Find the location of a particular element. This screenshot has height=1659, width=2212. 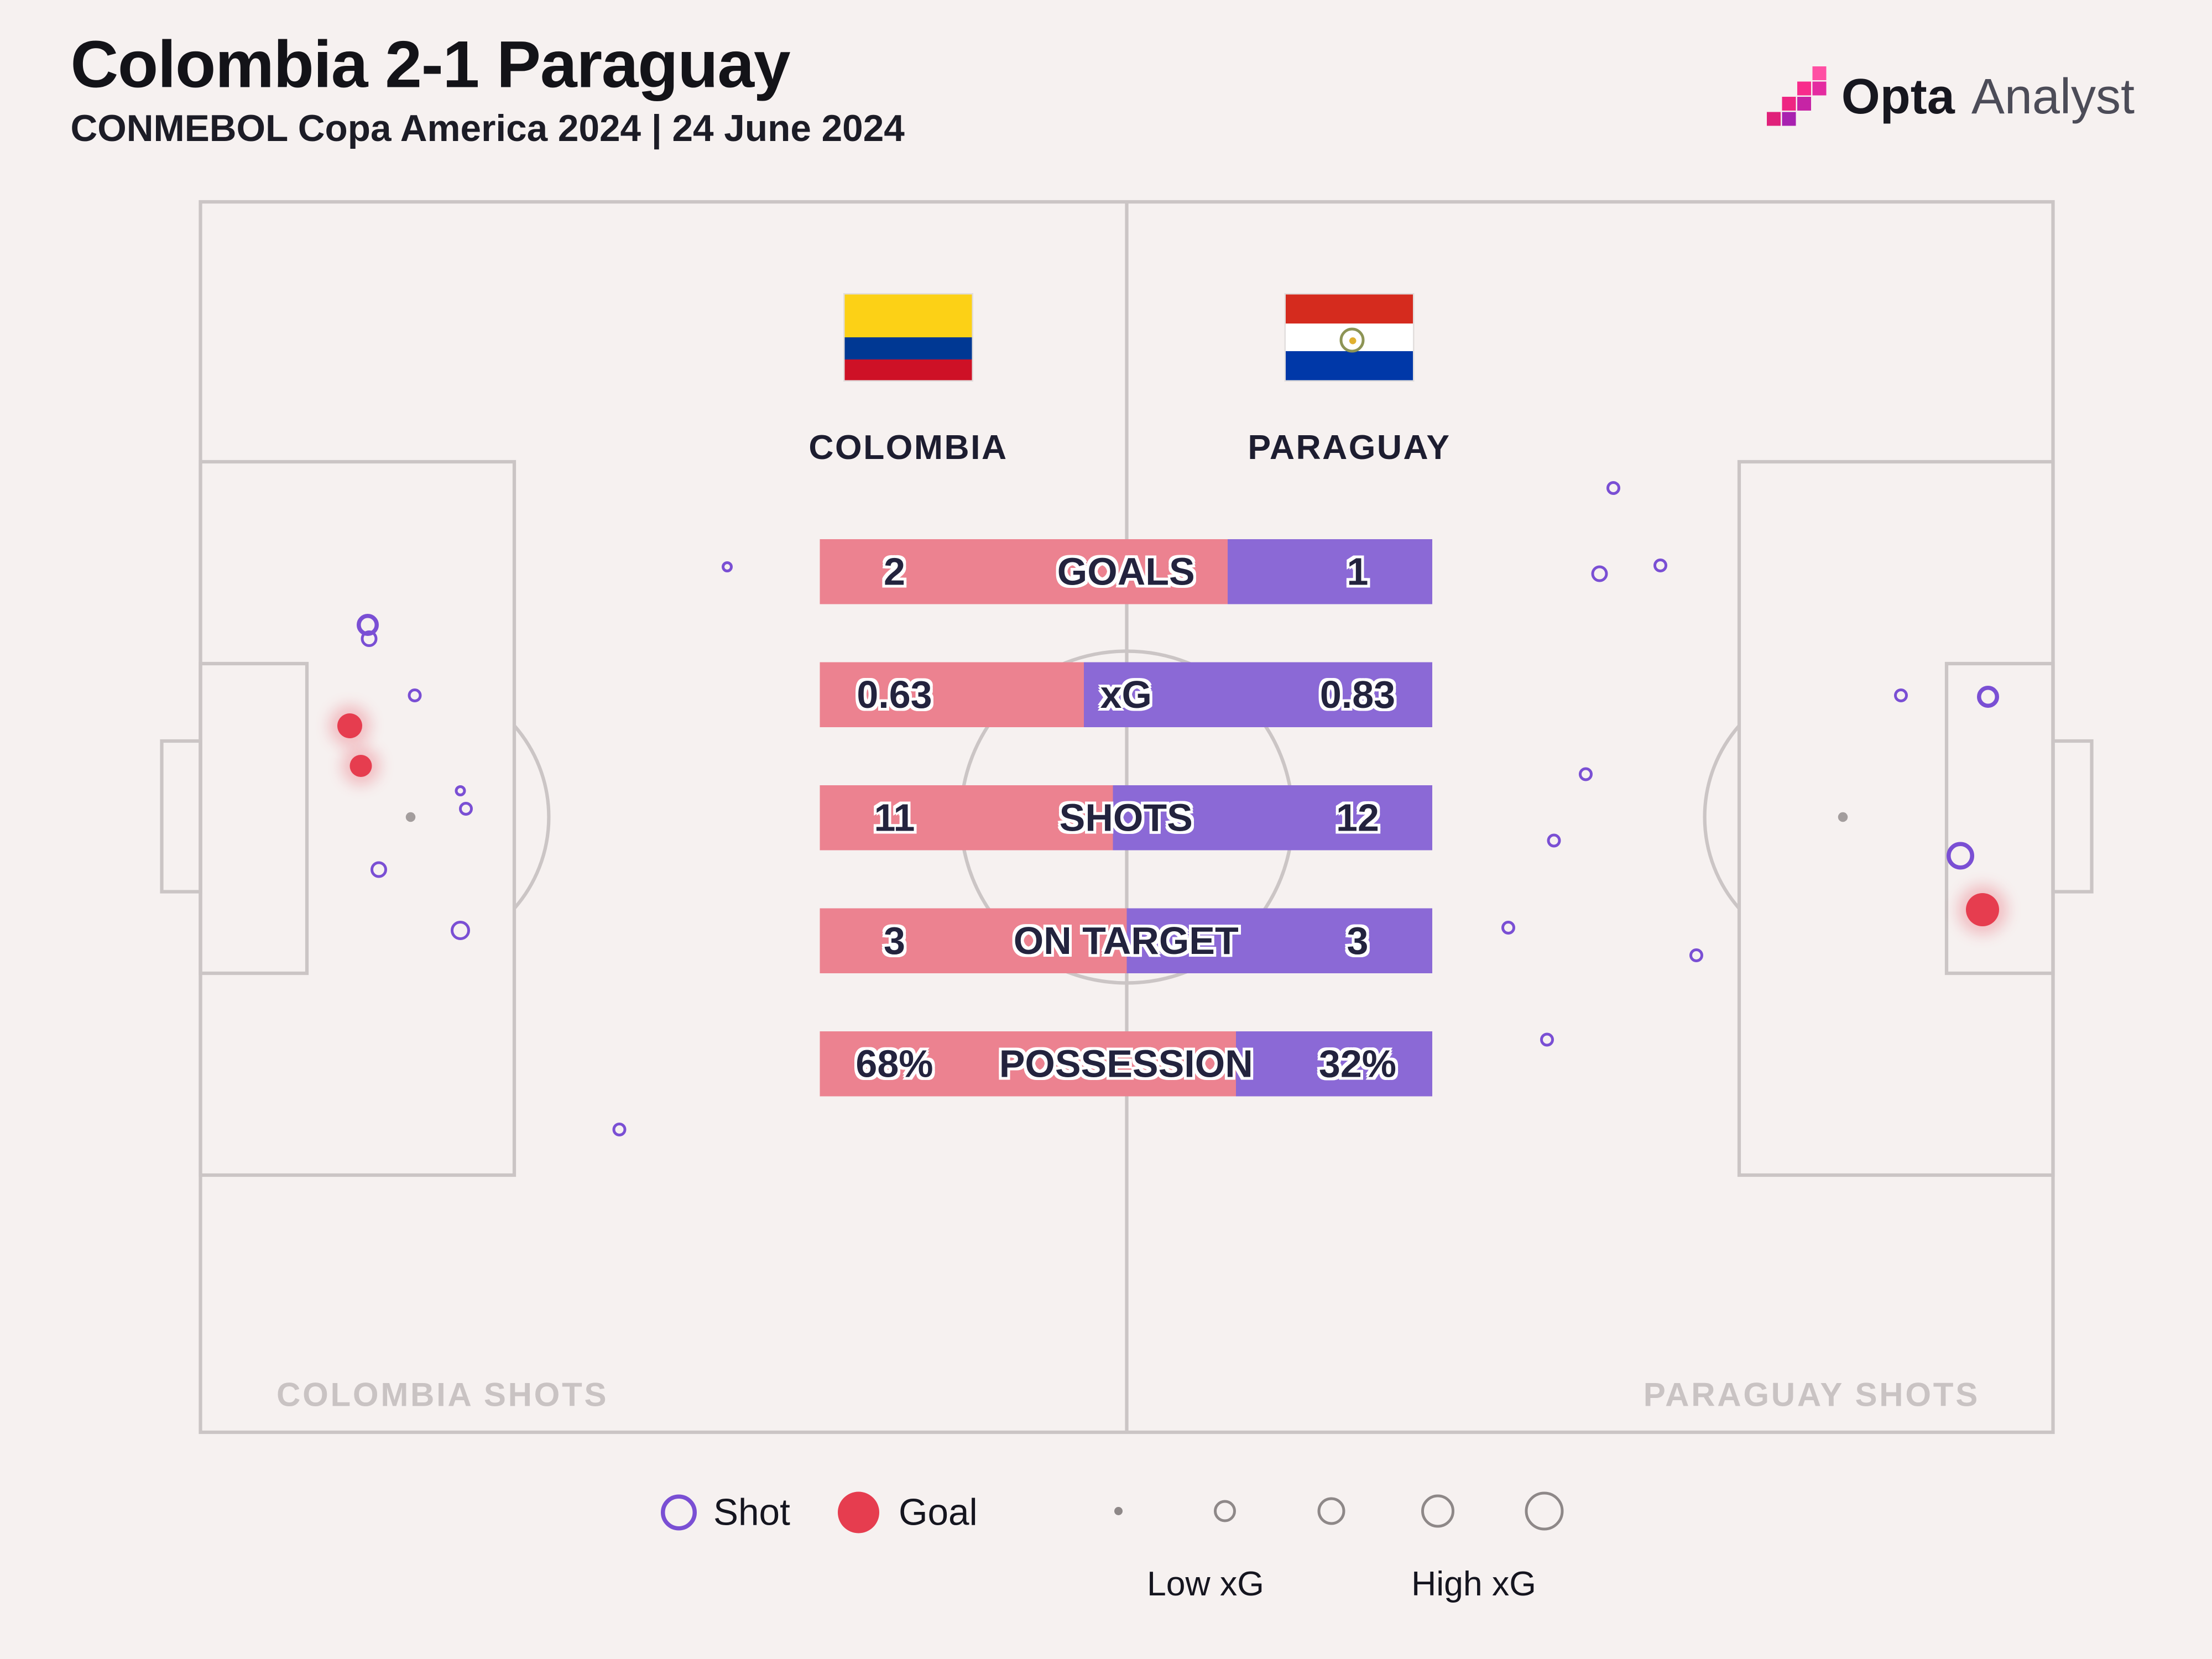

stat-row-possession: 68% POSSESSION 32% is located at coordinates (1126, 1064).